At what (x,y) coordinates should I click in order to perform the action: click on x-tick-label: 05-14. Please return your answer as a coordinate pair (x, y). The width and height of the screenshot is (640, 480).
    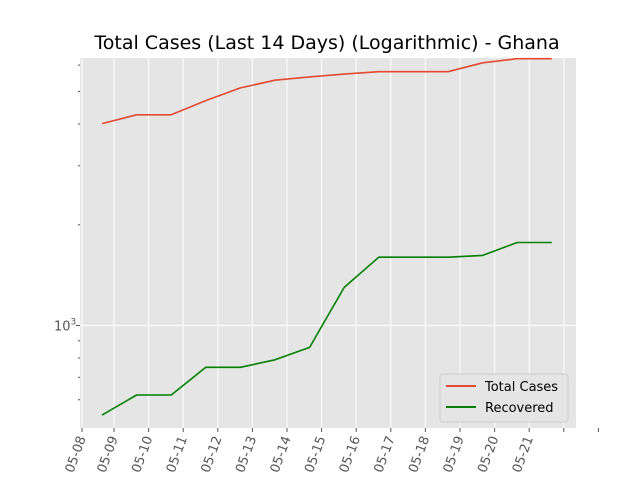
    Looking at the image, I should click on (281, 454).